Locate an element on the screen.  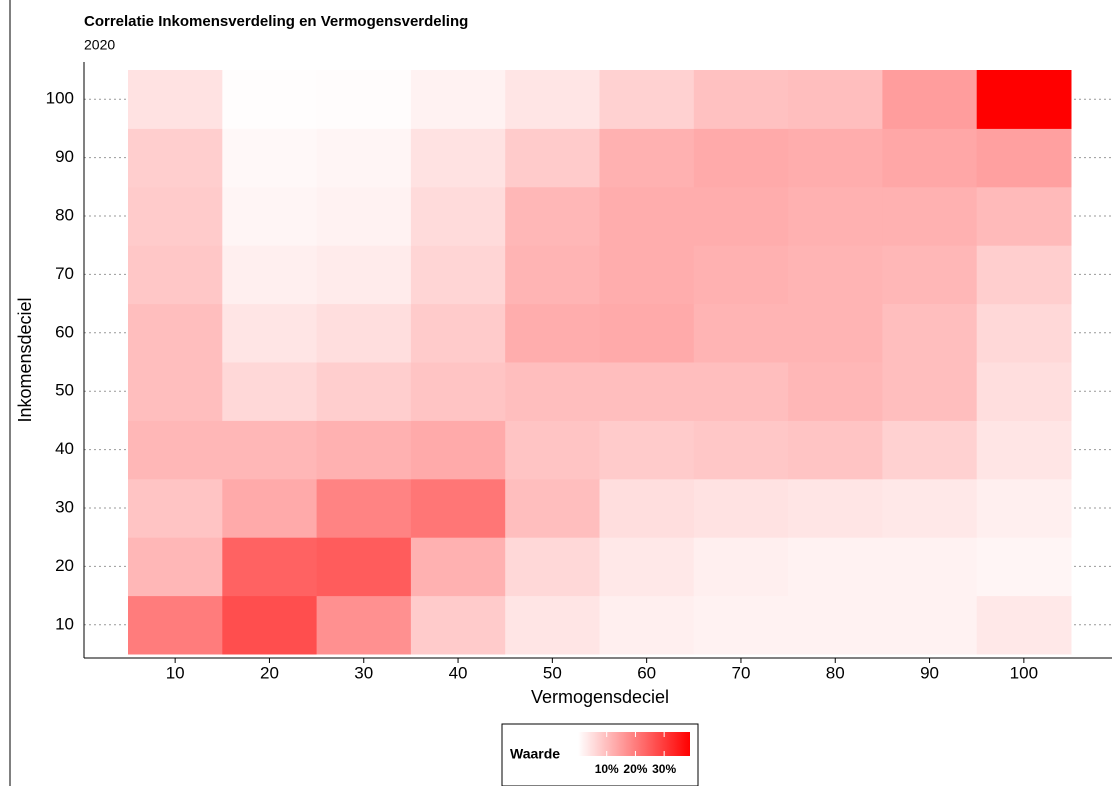
y-tick-label: 20 is located at coordinates (64, 565).